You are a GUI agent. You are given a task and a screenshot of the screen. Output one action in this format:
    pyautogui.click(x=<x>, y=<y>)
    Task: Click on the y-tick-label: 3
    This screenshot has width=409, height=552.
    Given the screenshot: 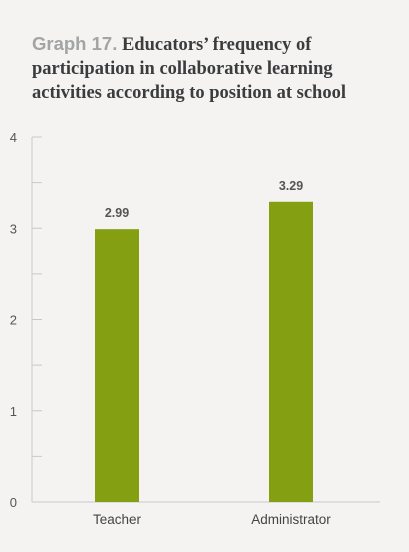 What is the action you would take?
    pyautogui.click(x=13, y=228)
    